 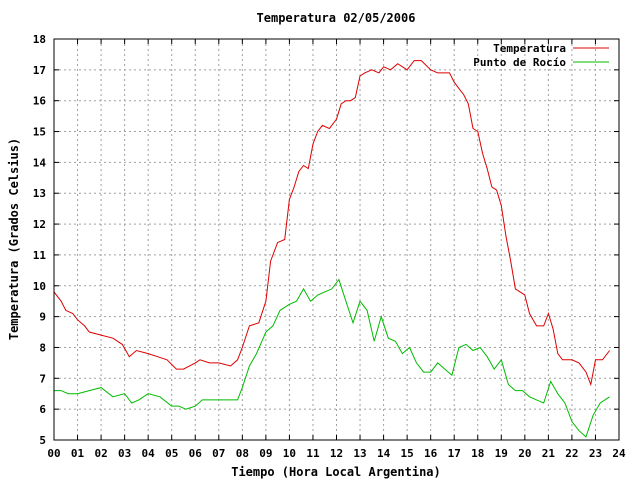 What do you see at coordinates (14, 239) in the screenshot?
I see `y-axis-label: Temperatura (Grados Celsius)` at bounding box center [14, 239].